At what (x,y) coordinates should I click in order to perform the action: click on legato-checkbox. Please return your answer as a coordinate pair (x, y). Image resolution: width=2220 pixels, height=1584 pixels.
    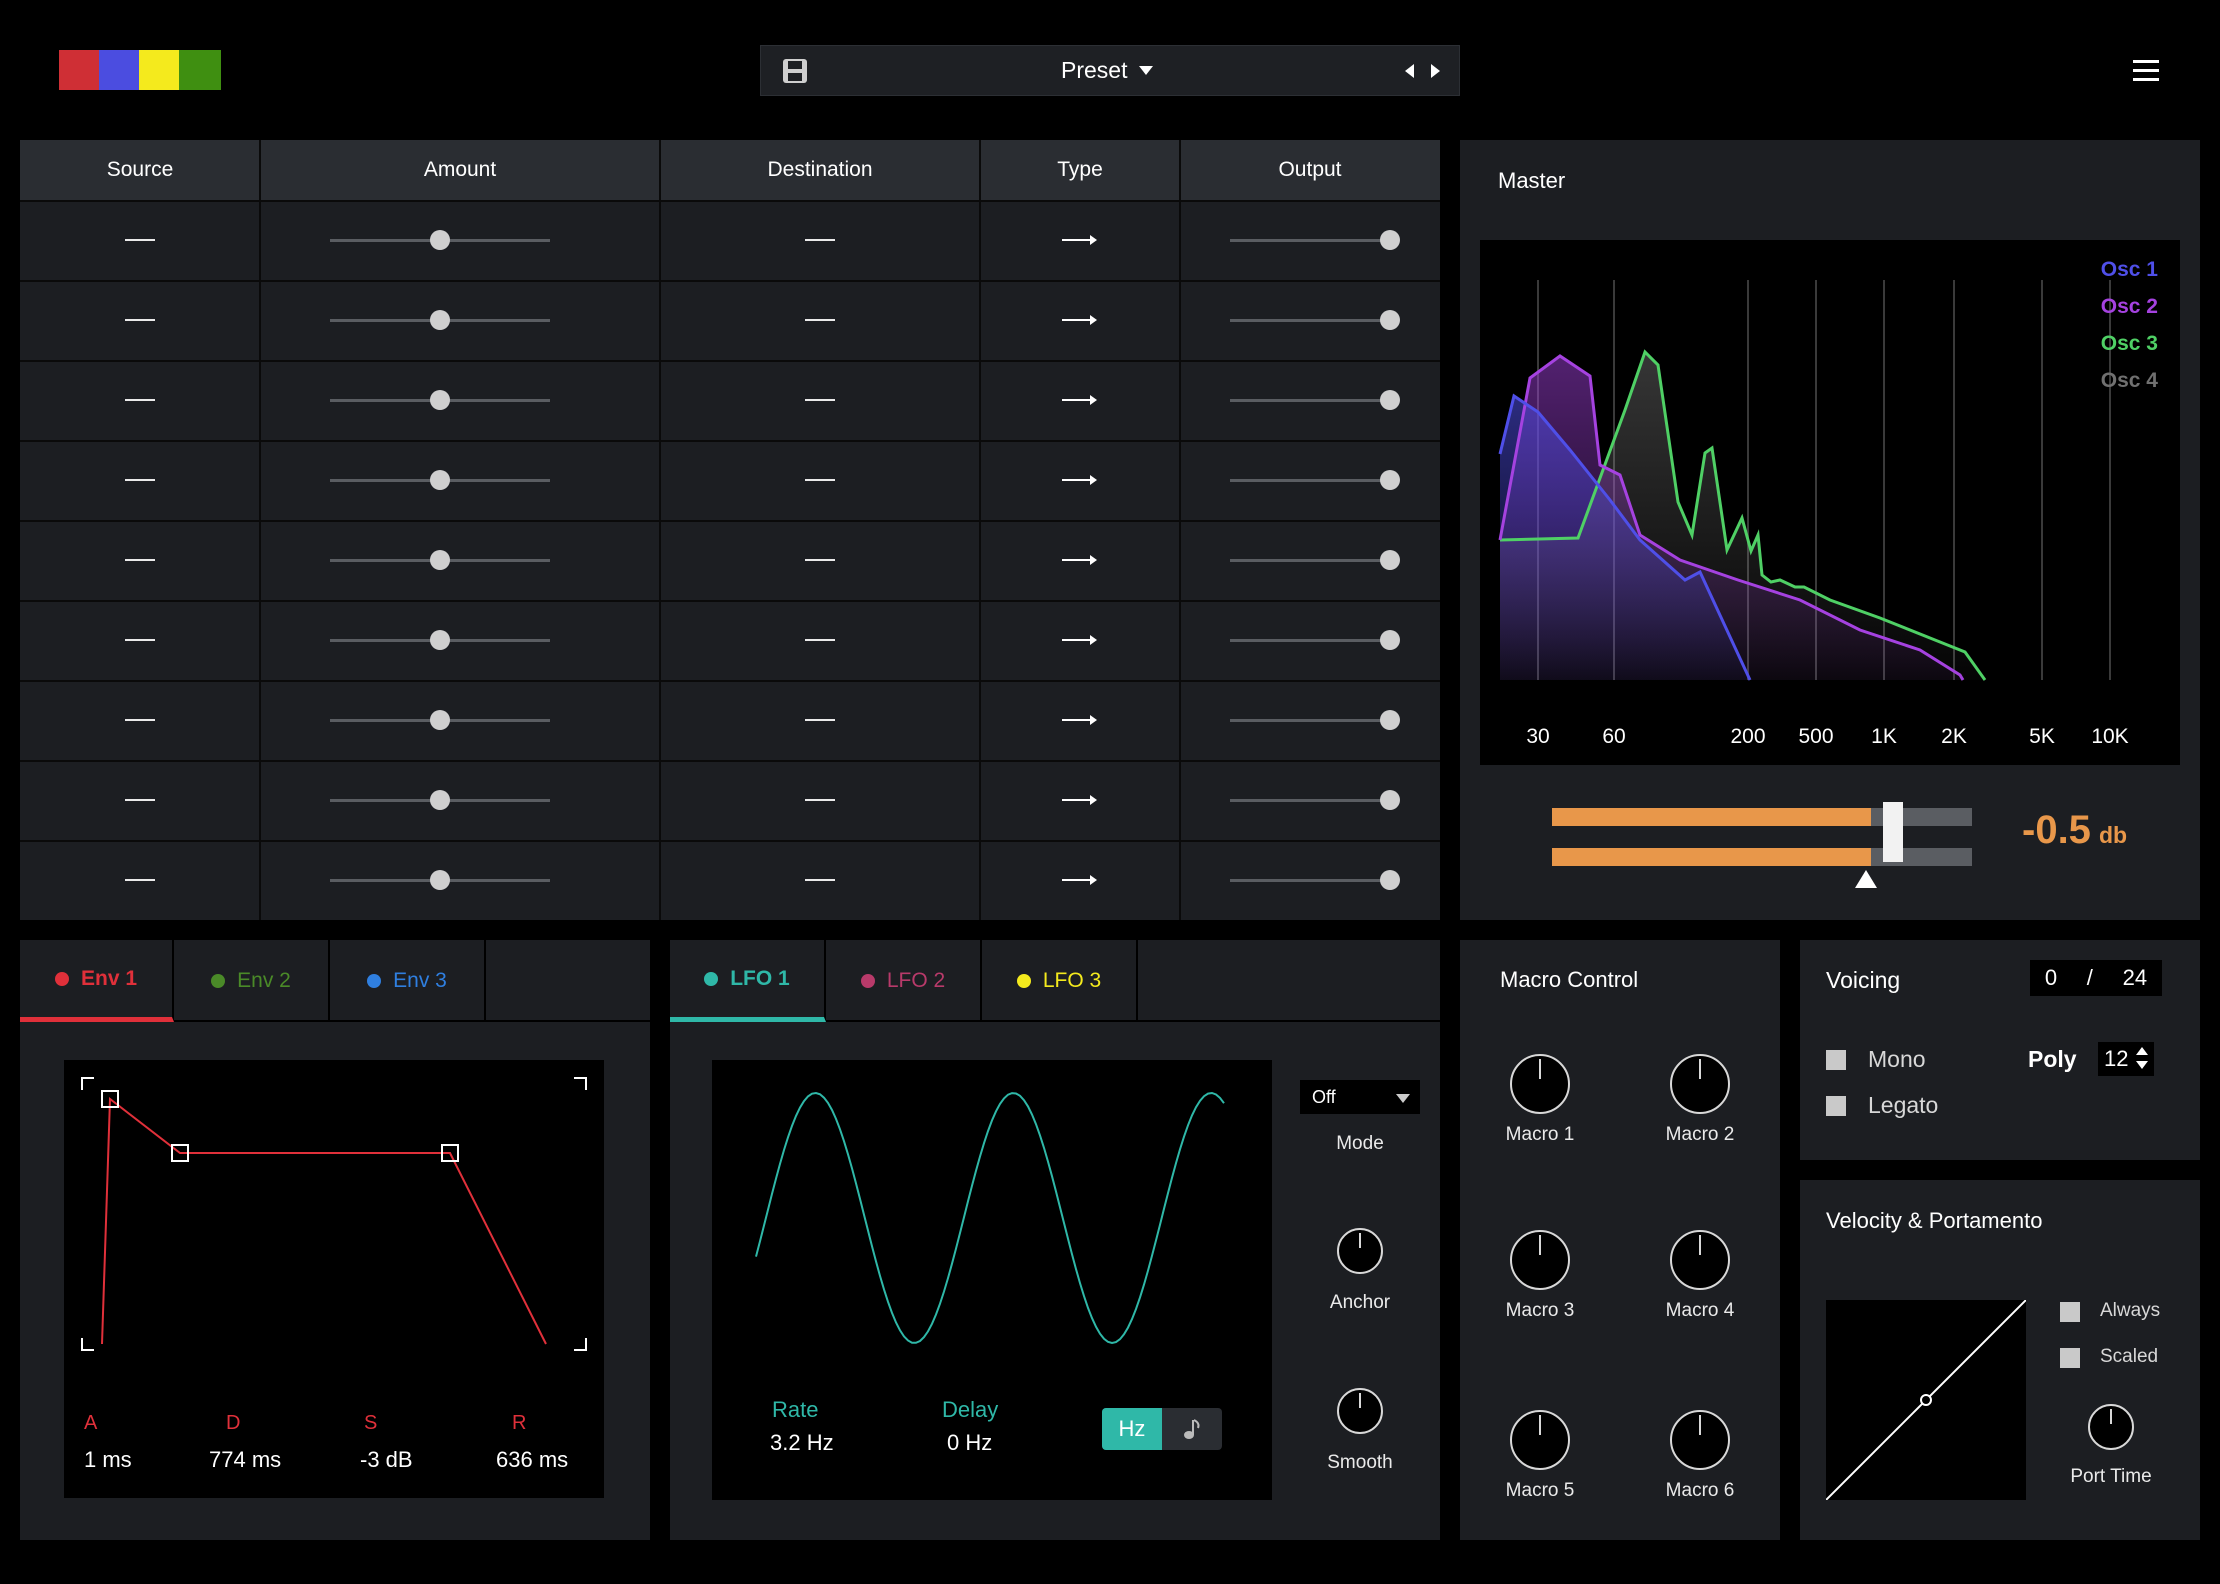
    Looking at the image, I should click on (1836, 1106).